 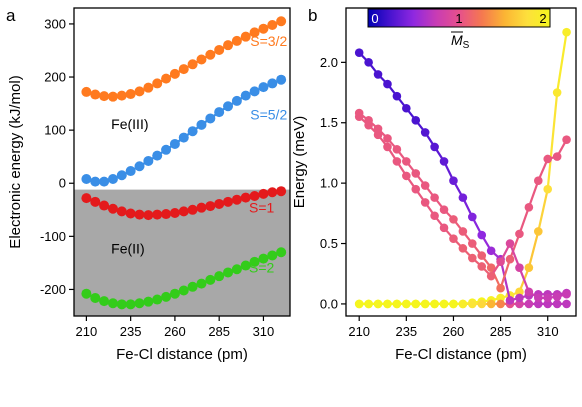 I want to click on x-tick-label: 260, so click(x=175, y=331).